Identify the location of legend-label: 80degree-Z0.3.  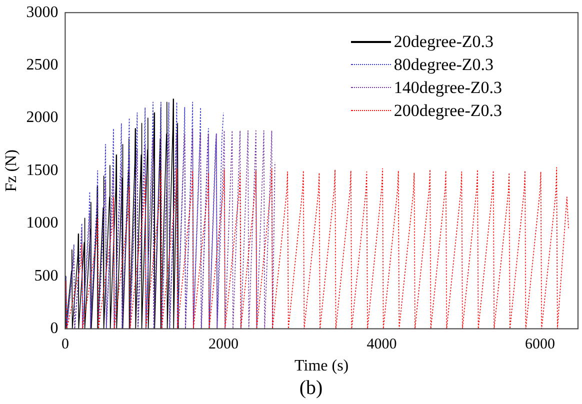
(444, 65).